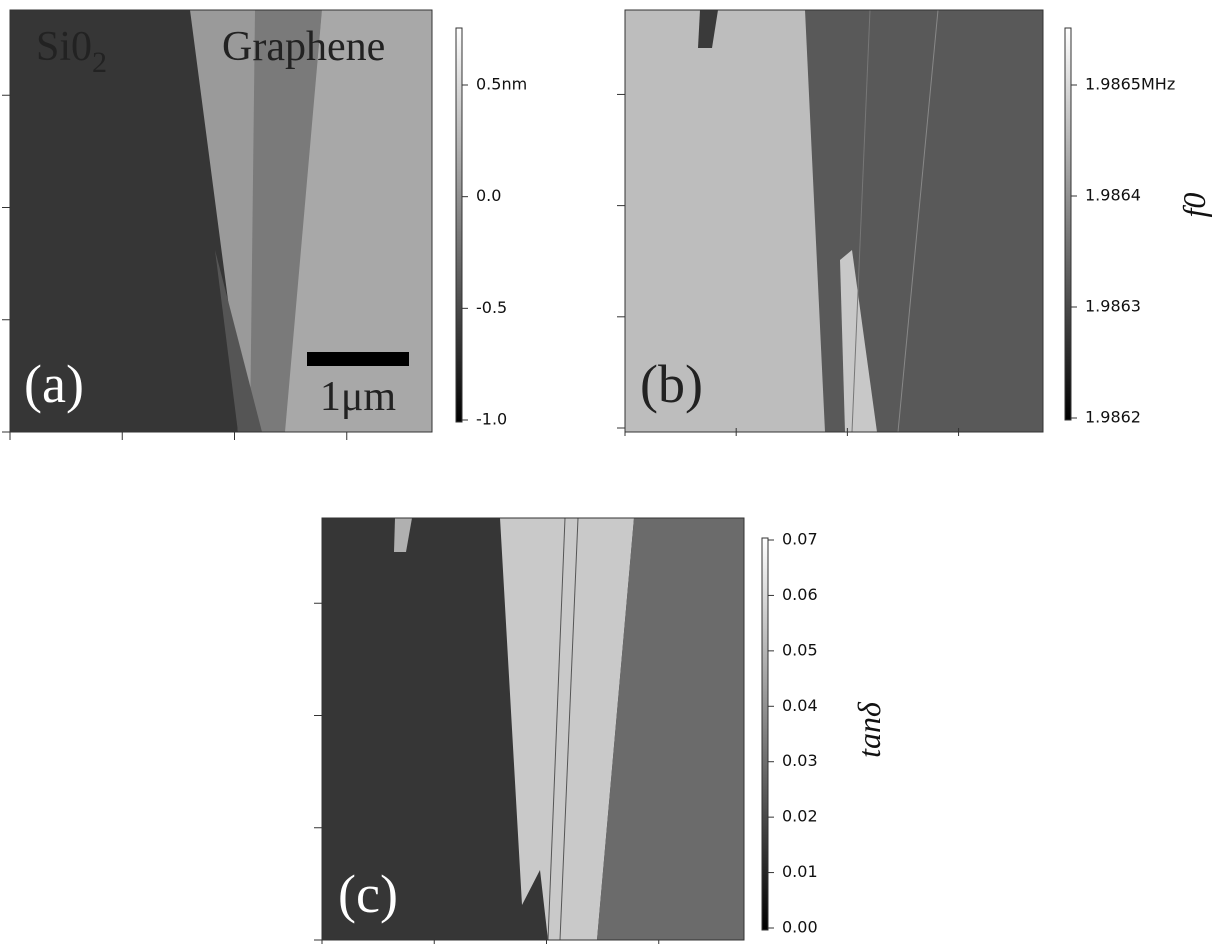  Describe the element at coordinates (869, 729) in the screenshot. I see `colorbar-title: tanδ` at that location.